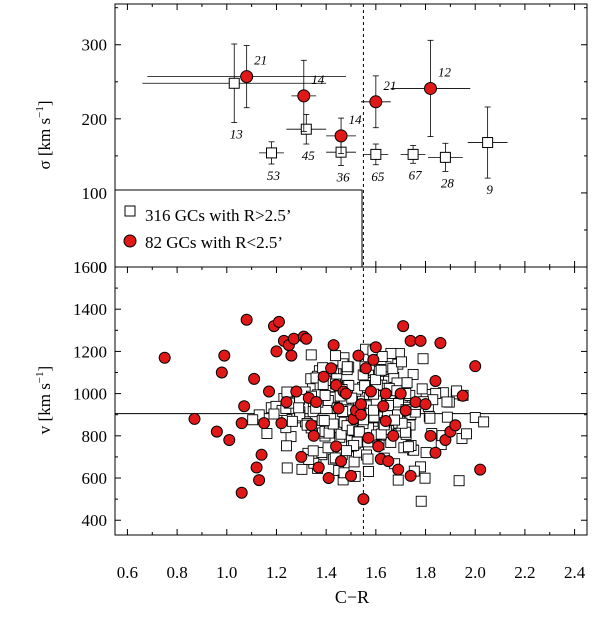 The image size is (600, 617). Describe the element at coordinates (95, 45) in the screenshot. I see `top-y-tick-label: 300` at that location.